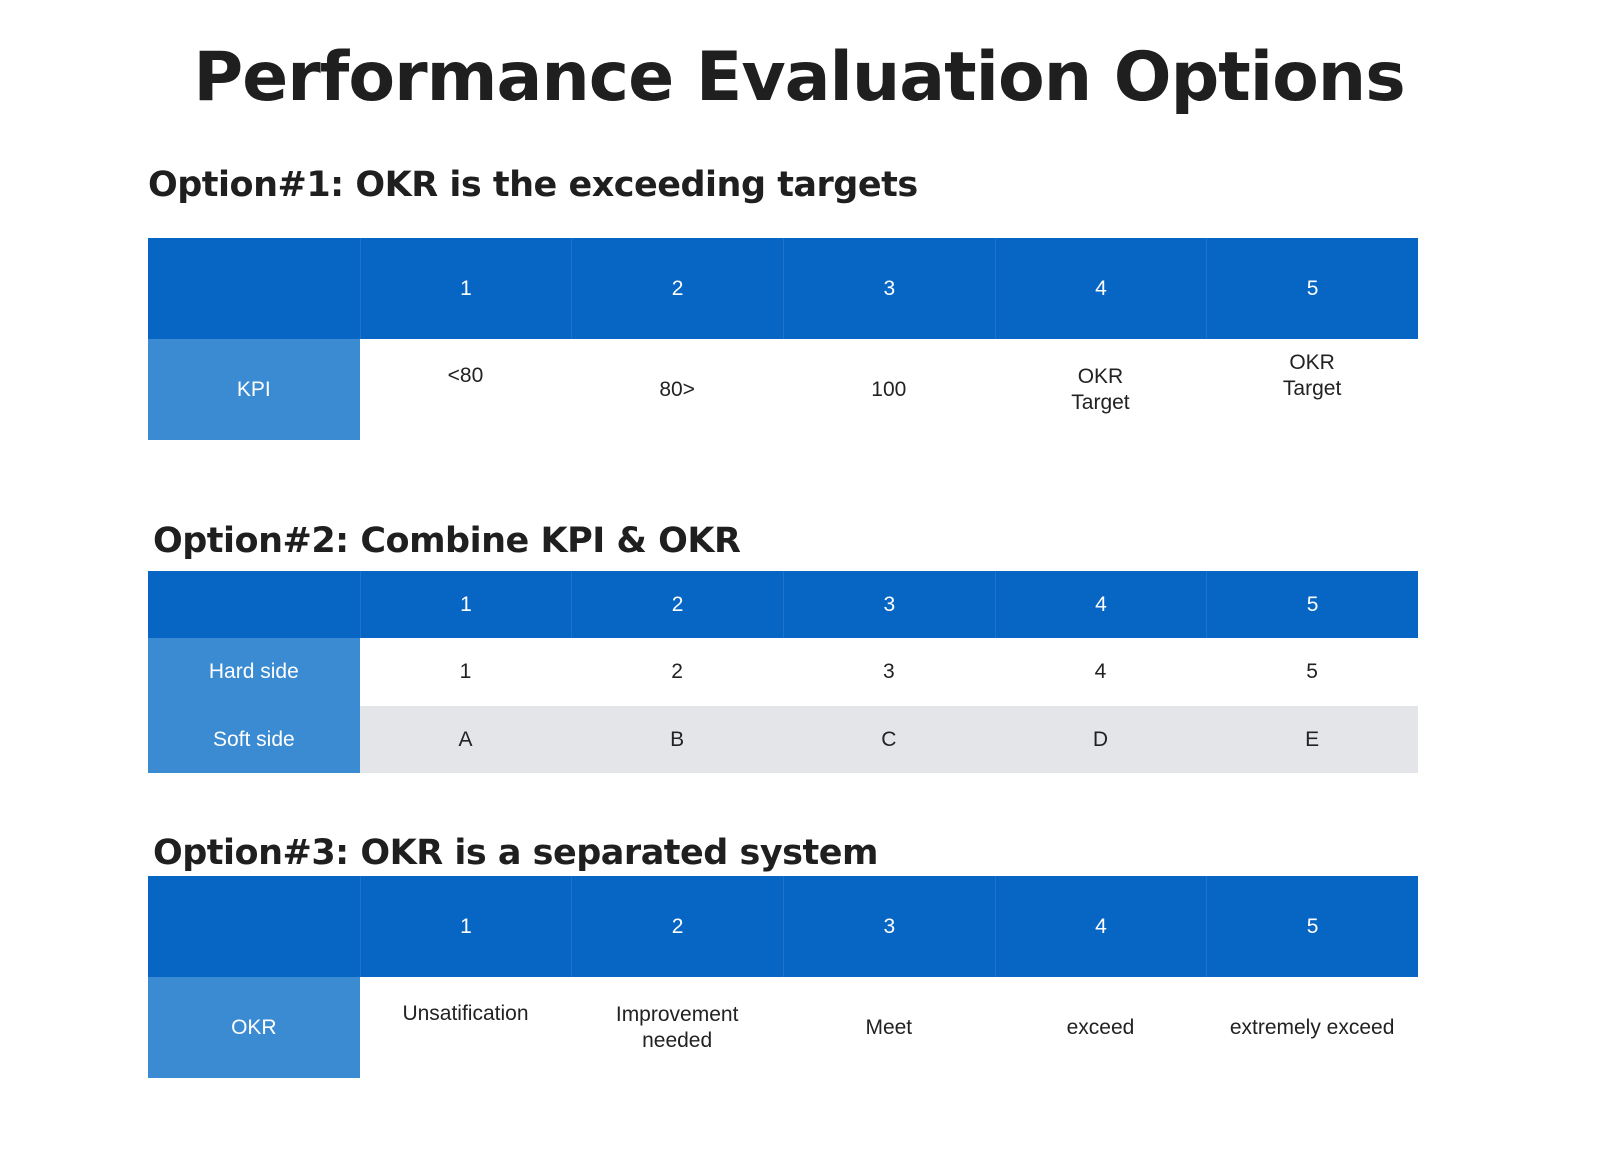  I want to click on table-cell: Unsatification, so click(465, 1027).